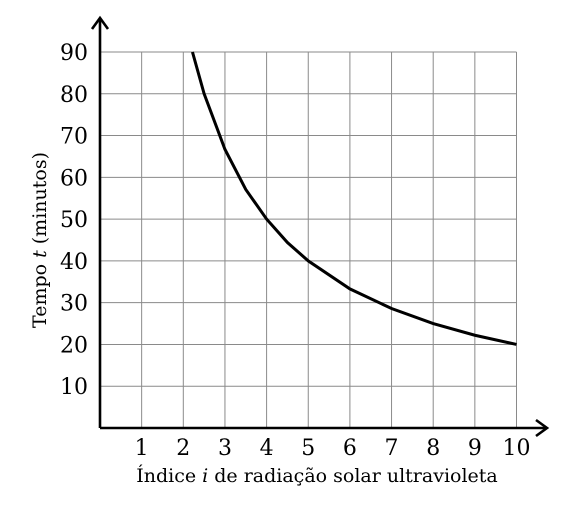 The width and height of the screenshot is (578, 514). I want to click on y-tick-label: 50, so click(74, 220).